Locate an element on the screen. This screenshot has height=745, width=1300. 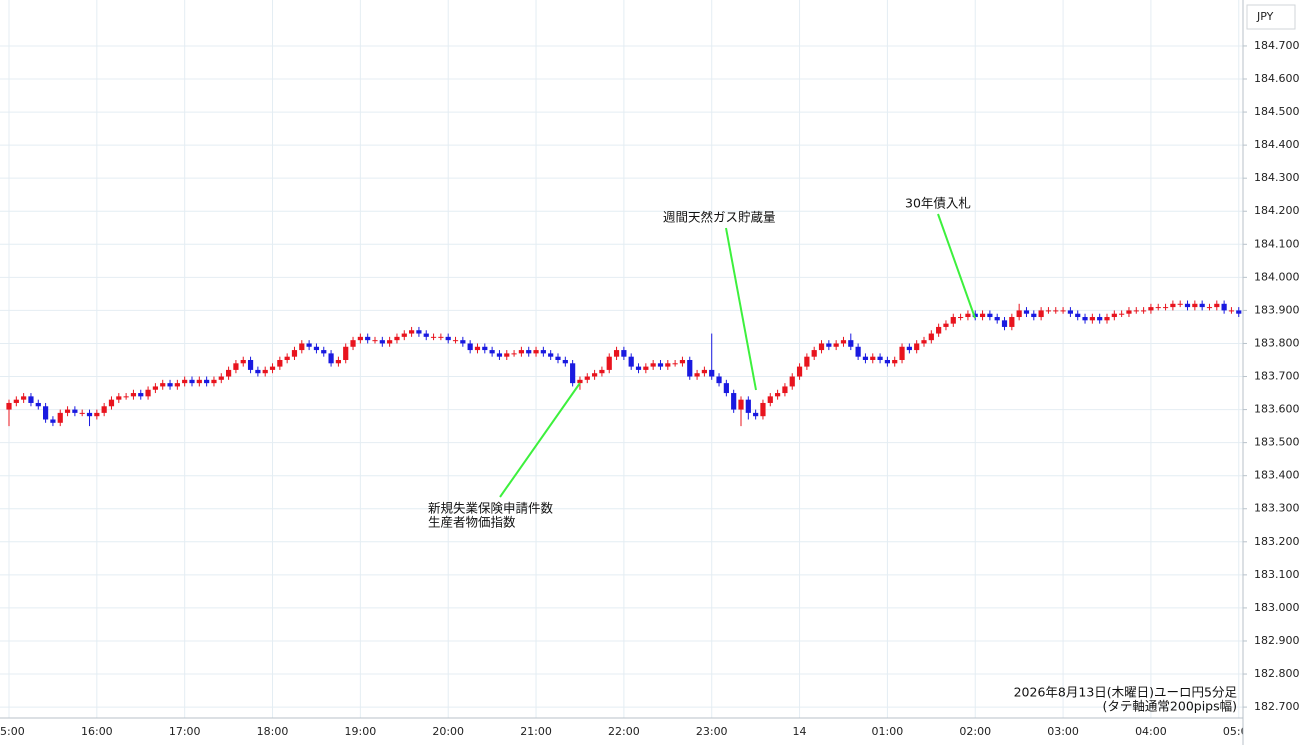
y-tick-label: 183.200 is located at coordinates (1277, 541).